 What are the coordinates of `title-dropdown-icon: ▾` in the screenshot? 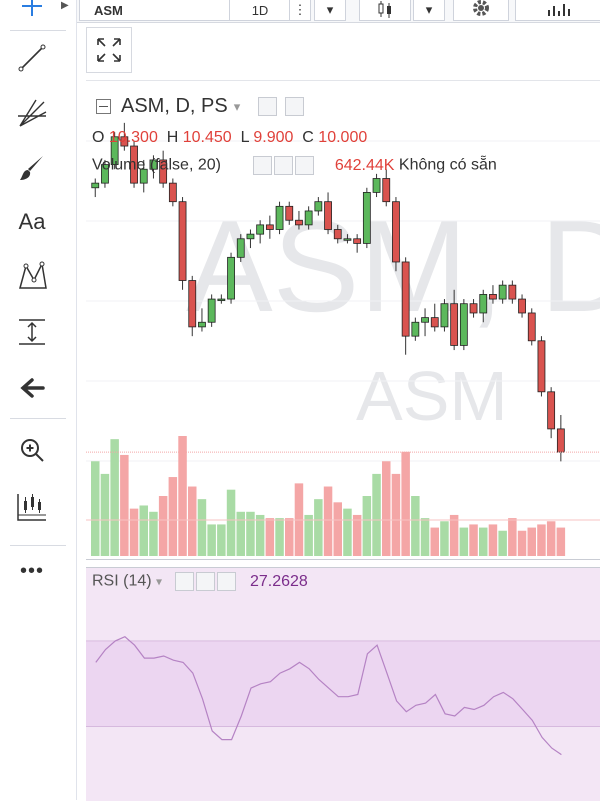 It's located at (237, 106).